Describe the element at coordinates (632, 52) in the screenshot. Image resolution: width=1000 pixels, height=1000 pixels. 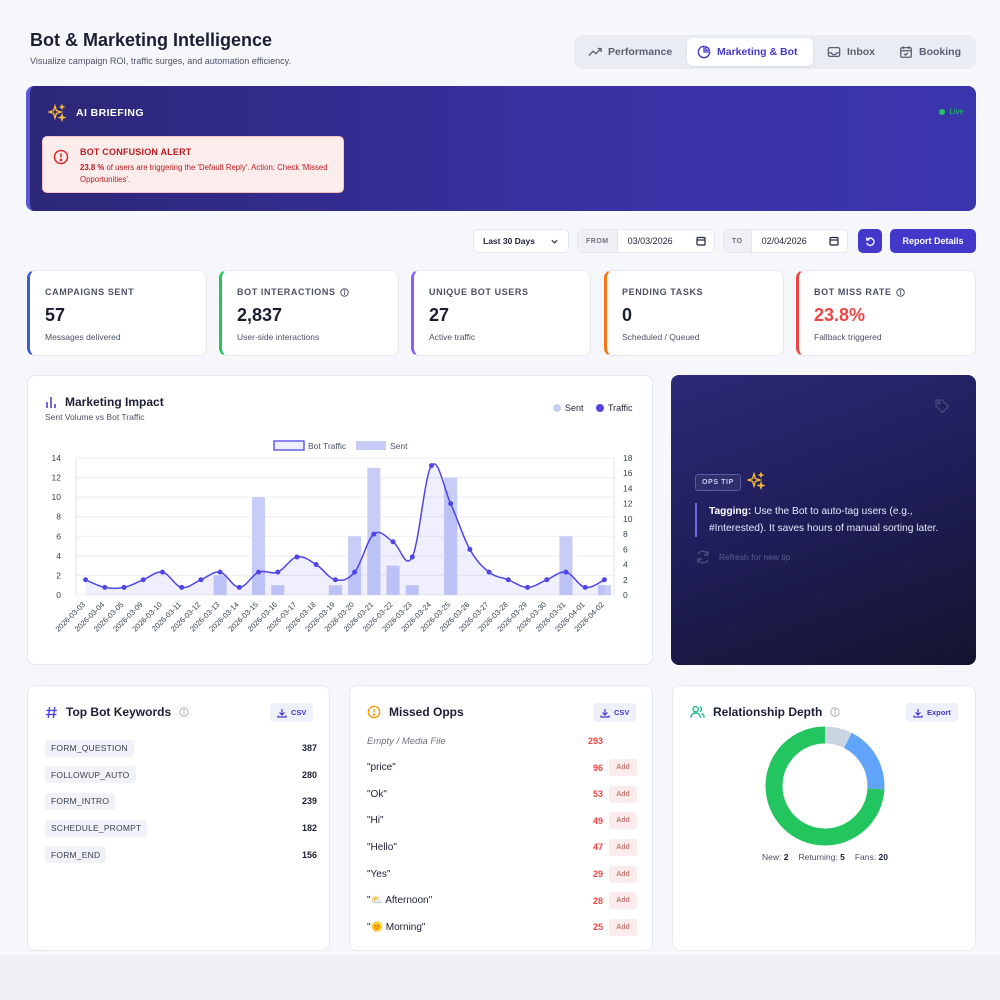
I see `tab-performance: Performance` at that location.